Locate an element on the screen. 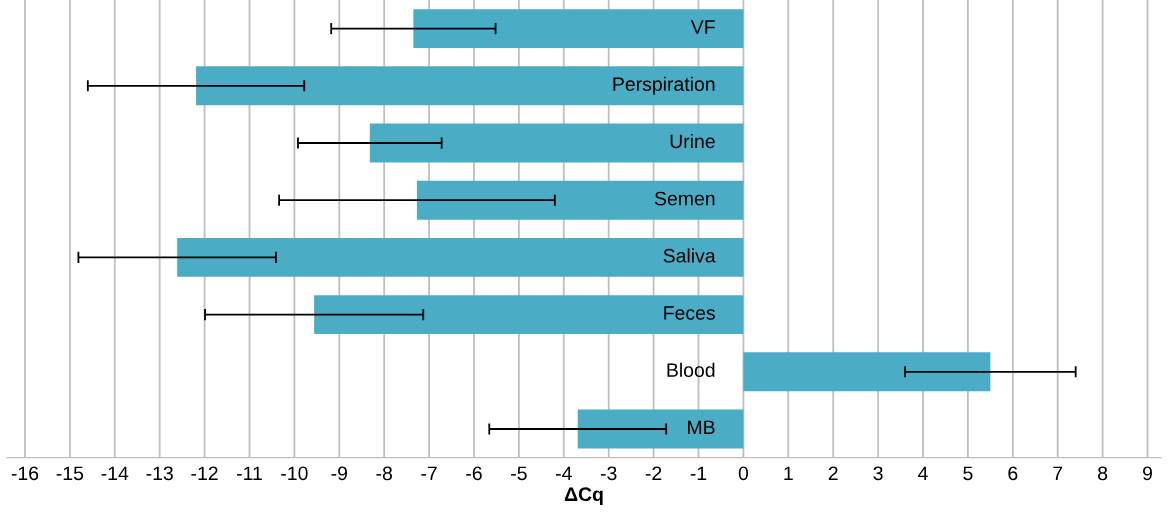  x-tick-label: 9 is located at coordinates (1148, 473).